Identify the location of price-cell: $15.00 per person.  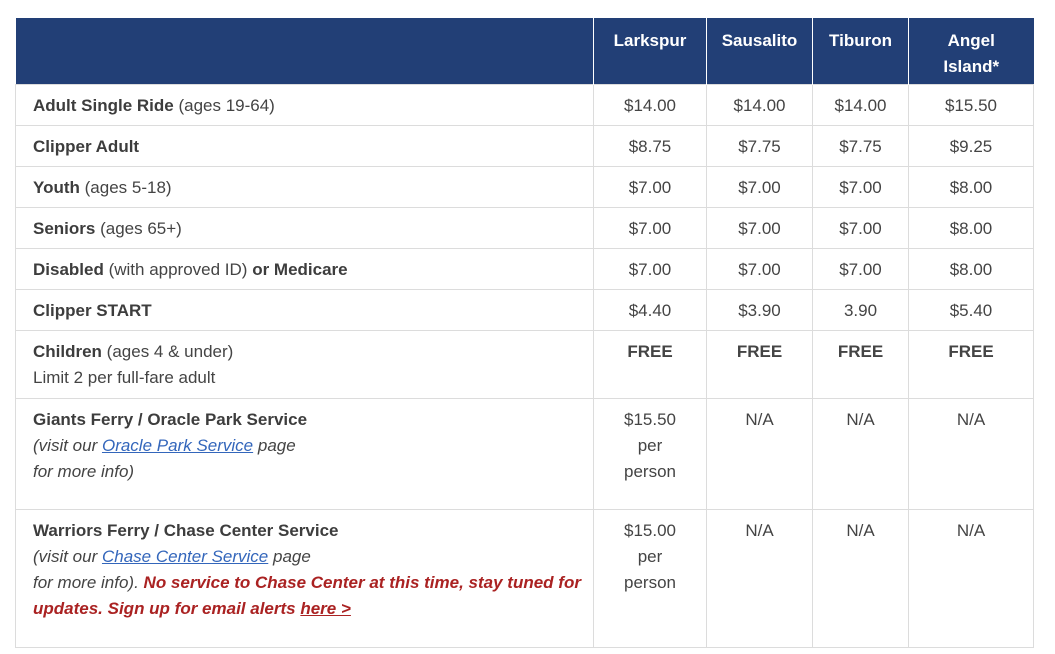
(650, 578).